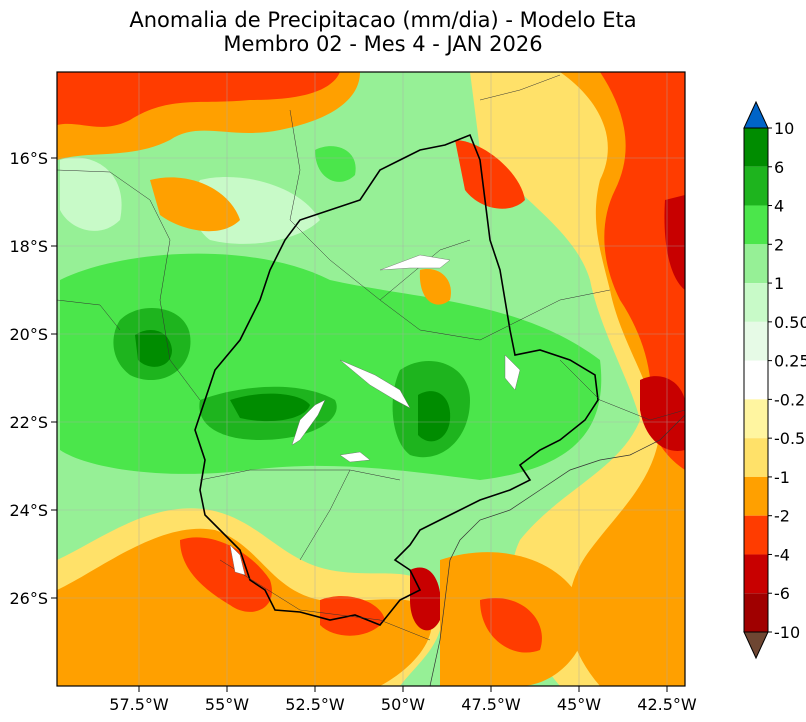  I want to click on colorbar-extend-max, so click(756, 114).